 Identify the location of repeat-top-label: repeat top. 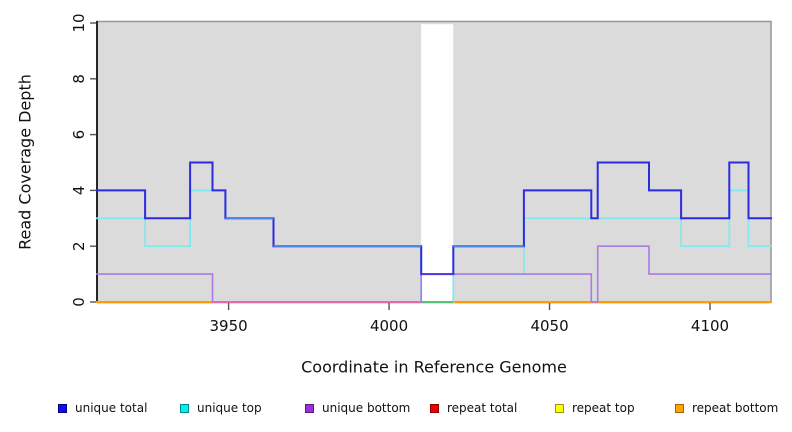
(603, 408).